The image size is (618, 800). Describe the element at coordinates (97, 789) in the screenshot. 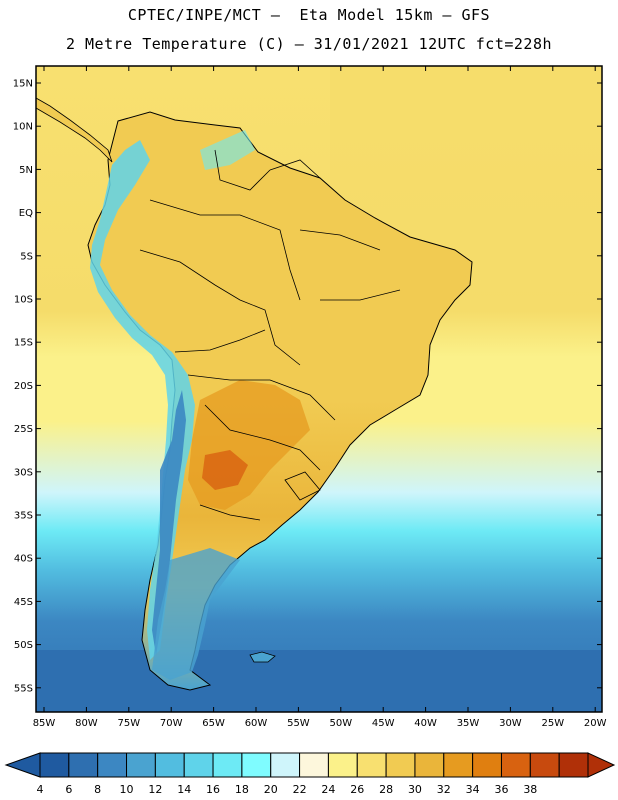

I see `legend-label: 8` at that location.